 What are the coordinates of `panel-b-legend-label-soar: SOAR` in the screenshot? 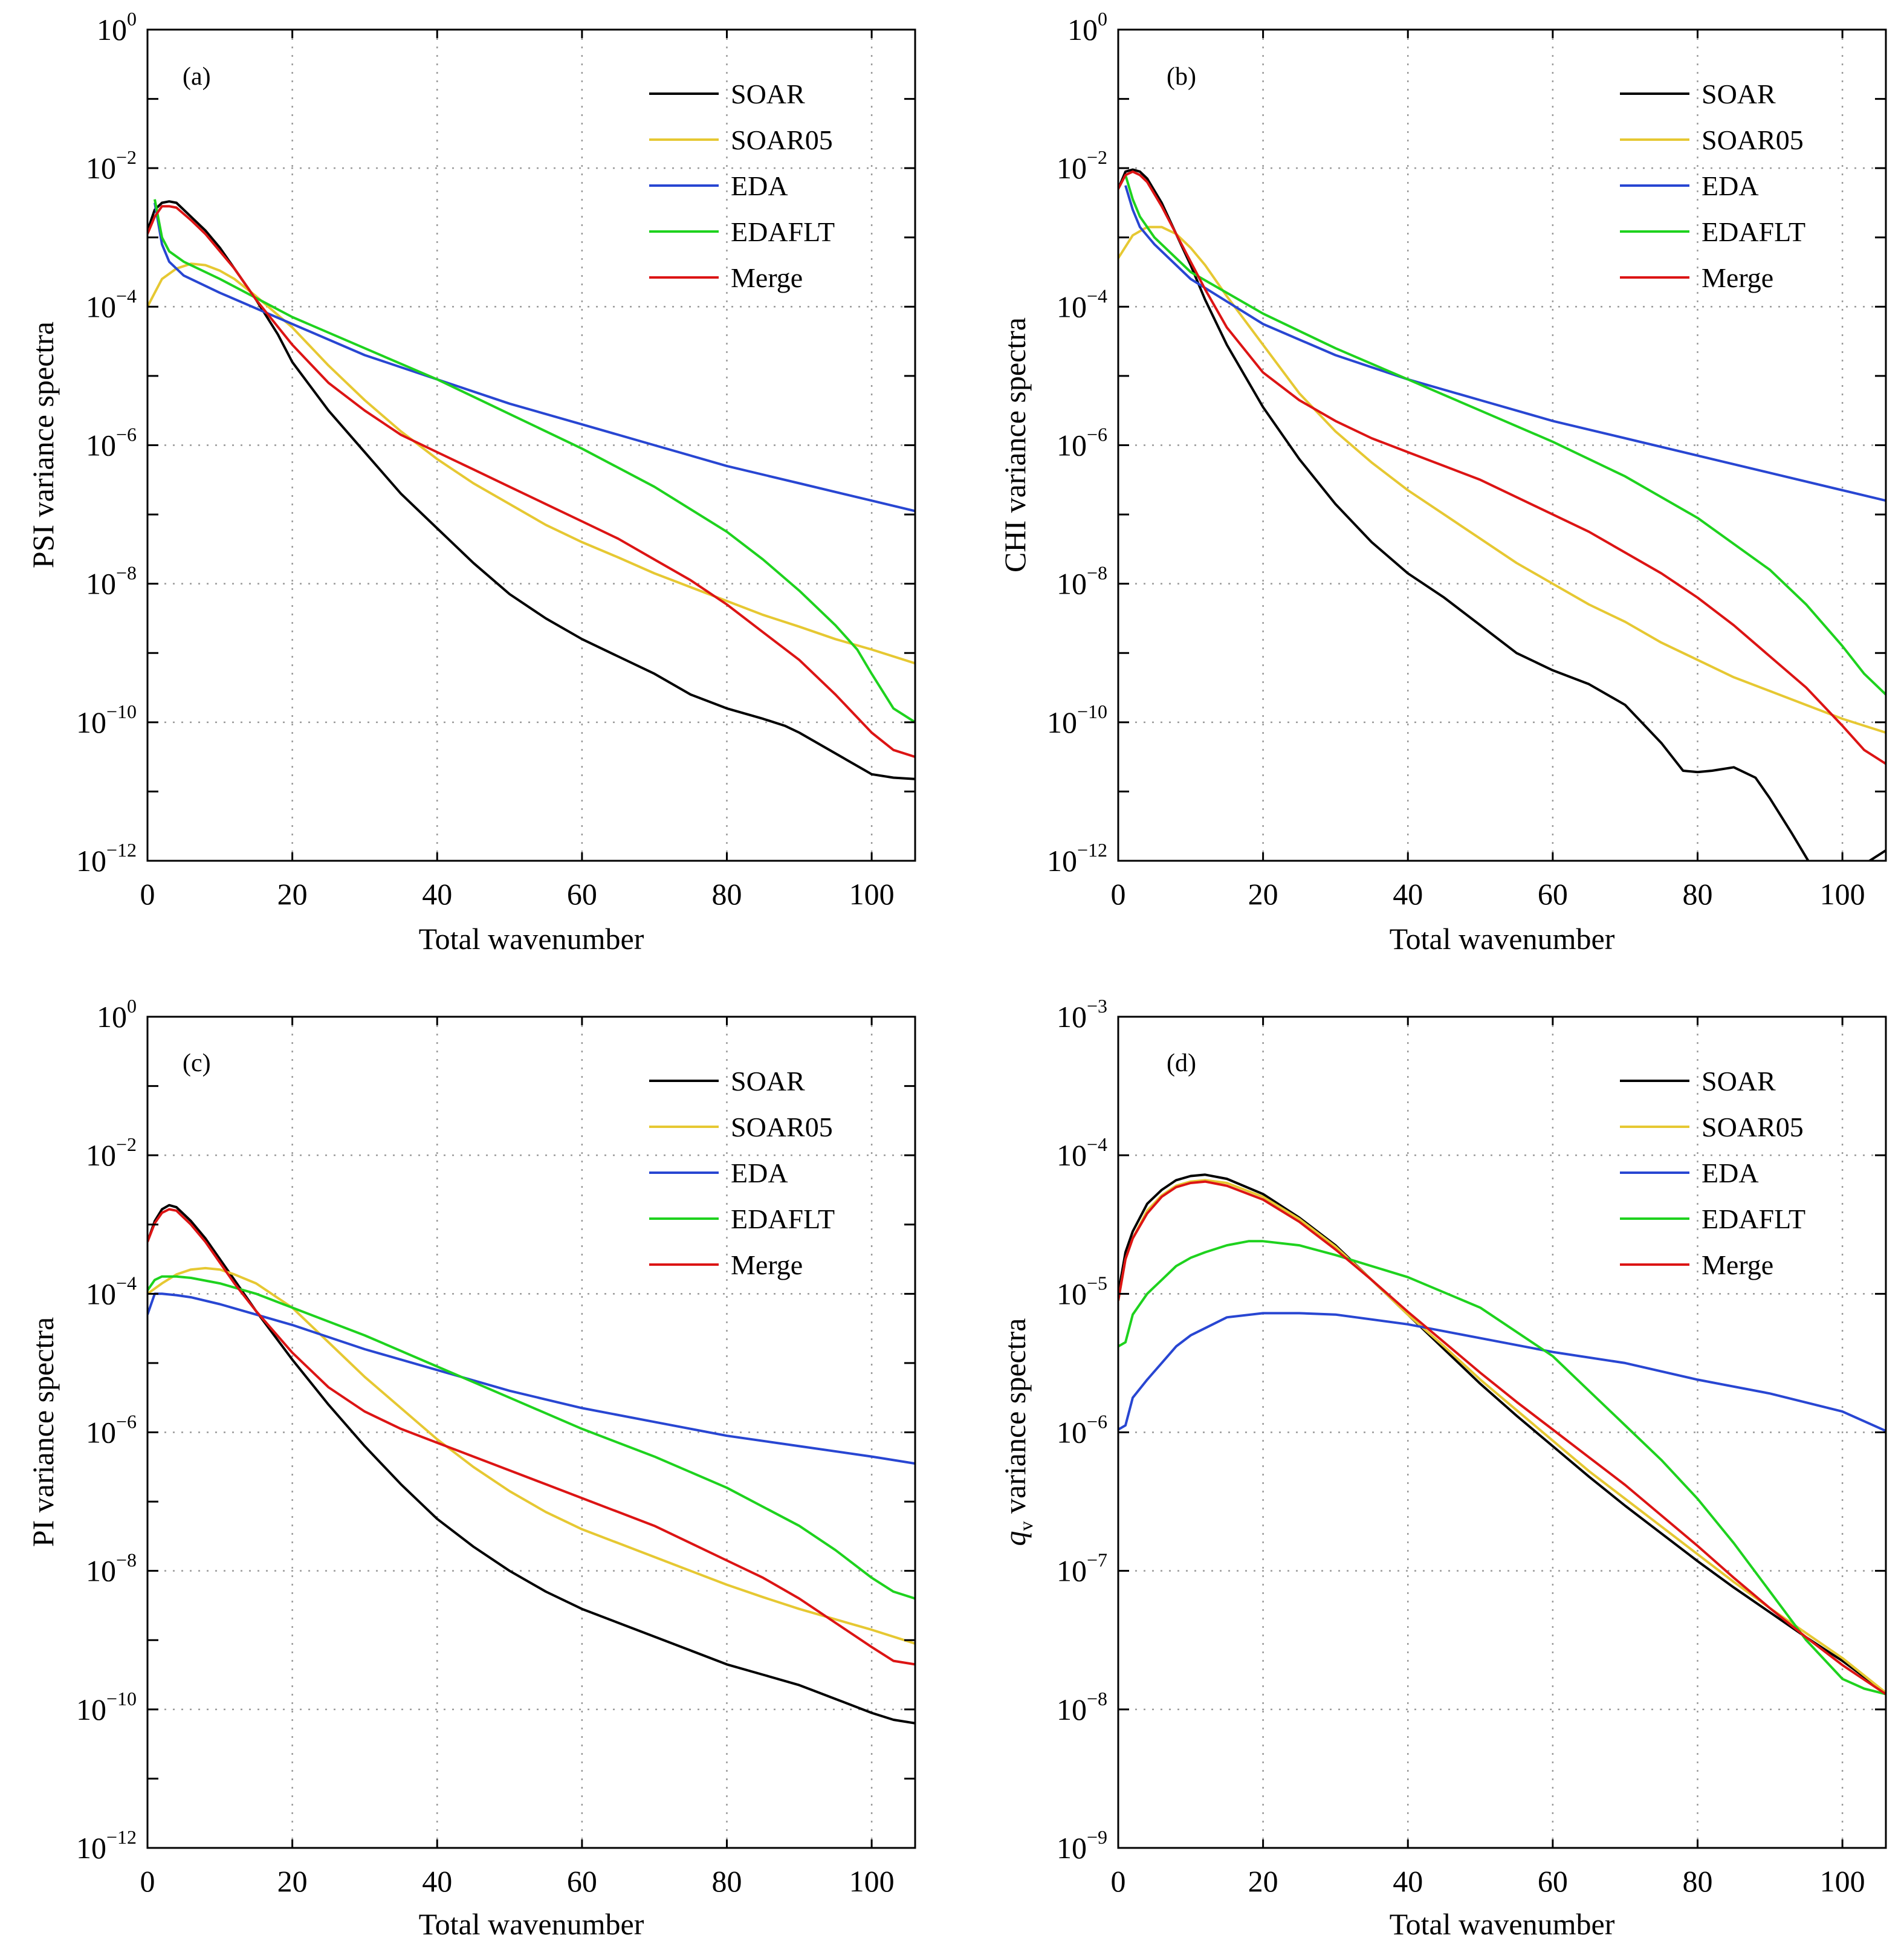 It's located at (1739, 94).